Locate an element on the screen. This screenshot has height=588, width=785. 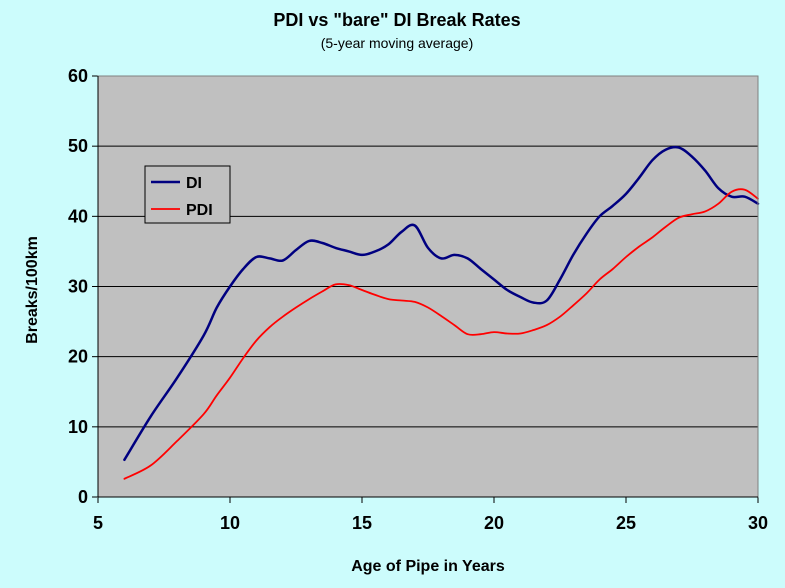
x-tick-label: 15 is located at coordinates (362, 523).